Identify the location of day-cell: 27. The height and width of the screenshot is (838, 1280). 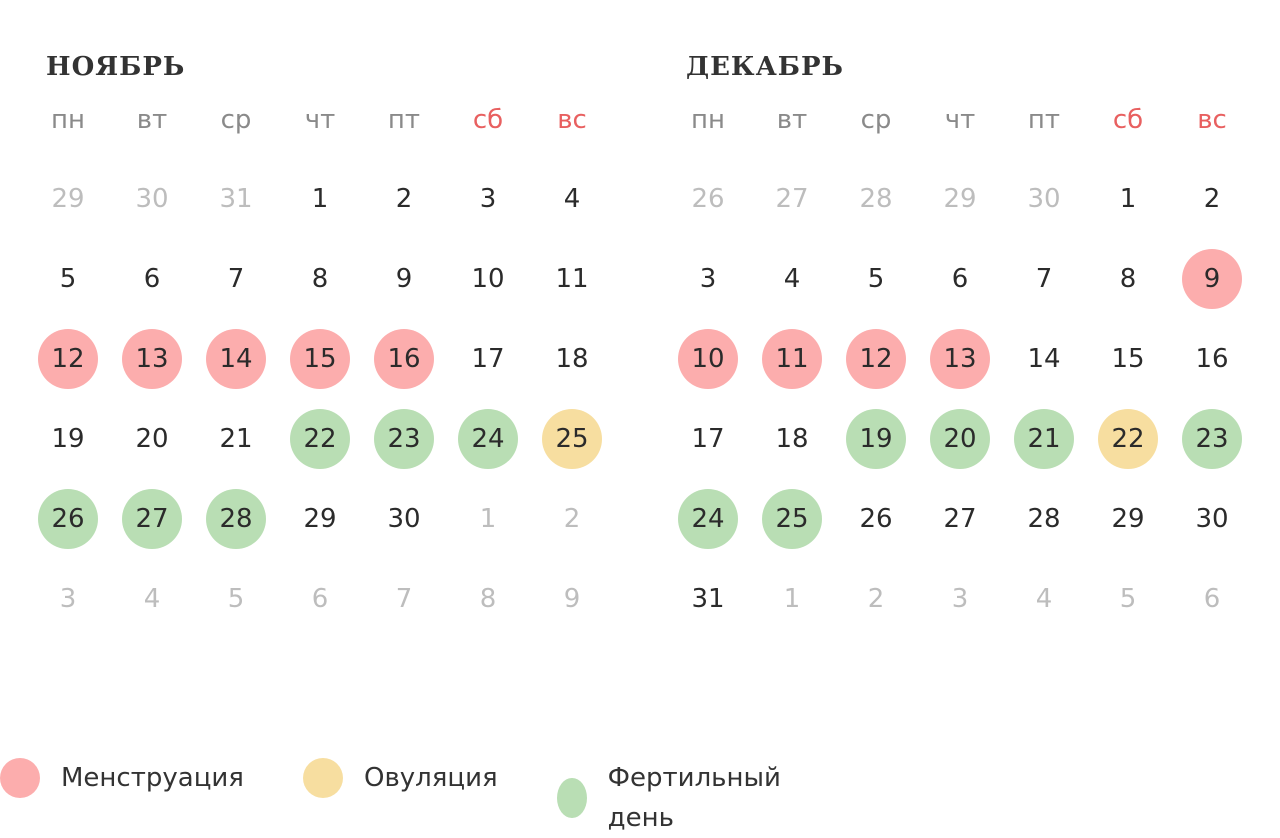
(960, 519).